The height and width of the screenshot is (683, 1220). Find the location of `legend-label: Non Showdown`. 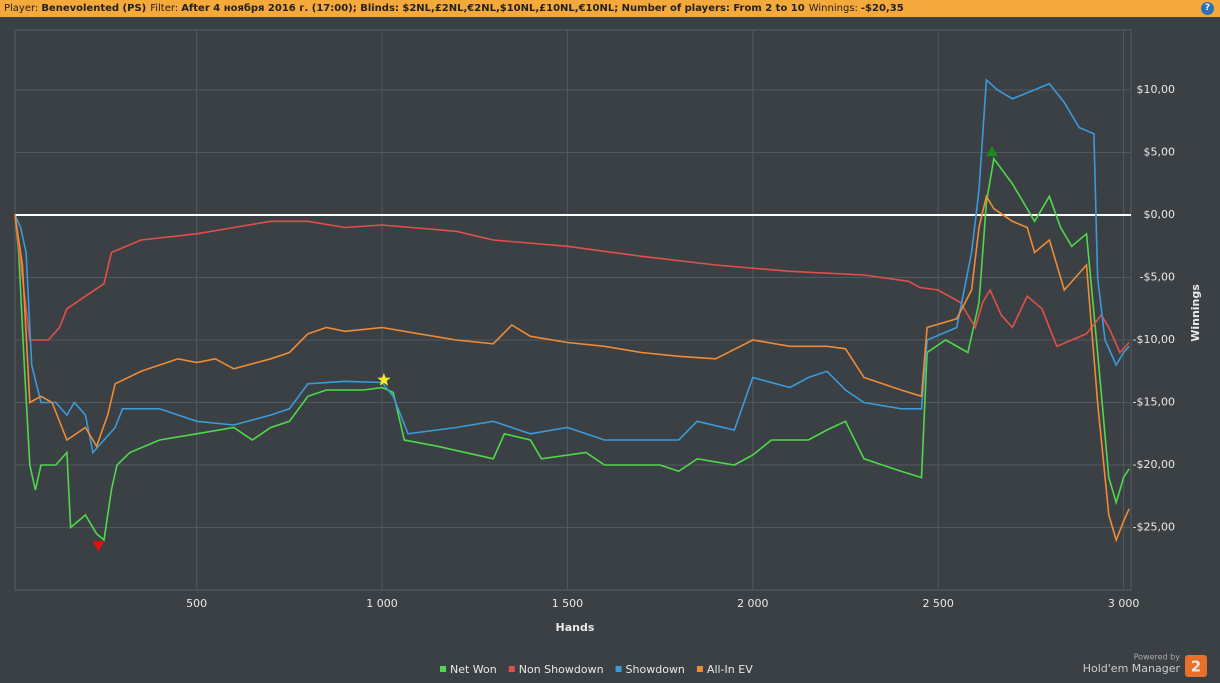

legend-label: Non Showdown is located at coordinates (561, 669).